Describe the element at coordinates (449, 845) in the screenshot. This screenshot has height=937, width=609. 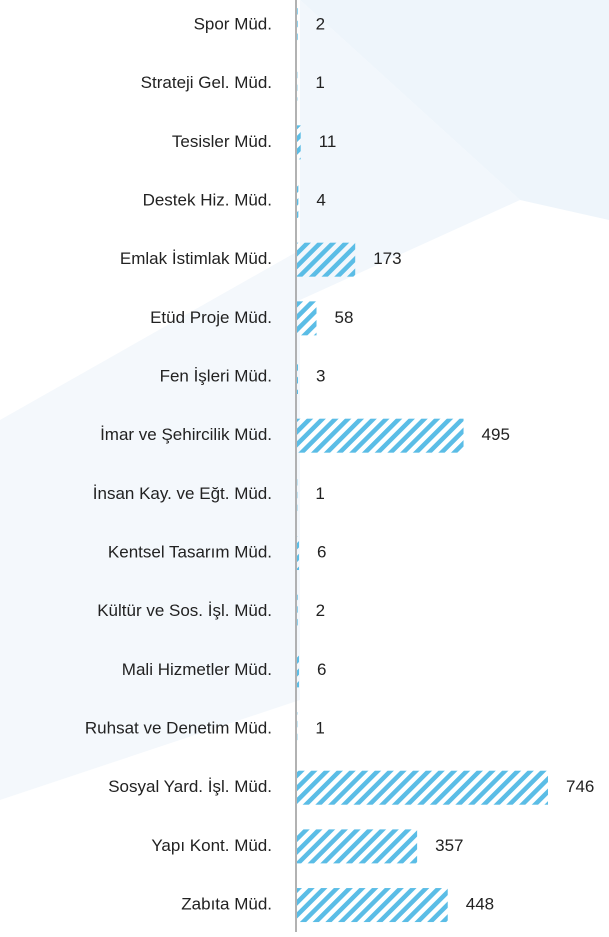
I see `value-label: 357` at that location.